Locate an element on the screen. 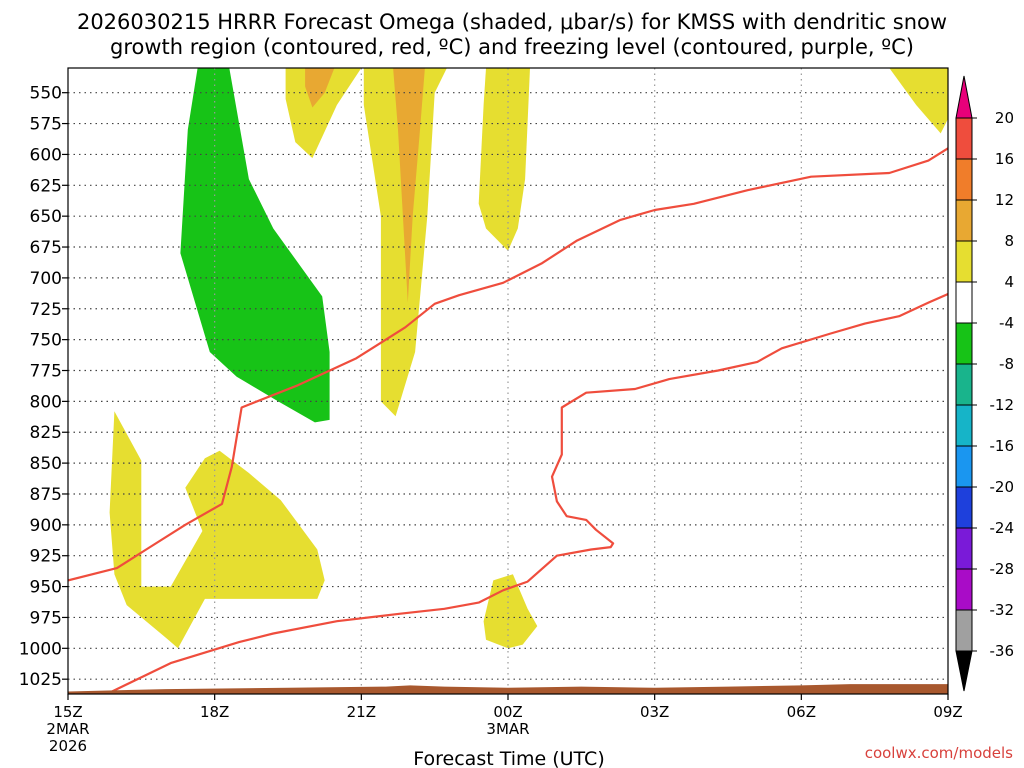 The width and height of the screenshot is (1024, 768). green-region-upper is located at coordinates (255, 245).